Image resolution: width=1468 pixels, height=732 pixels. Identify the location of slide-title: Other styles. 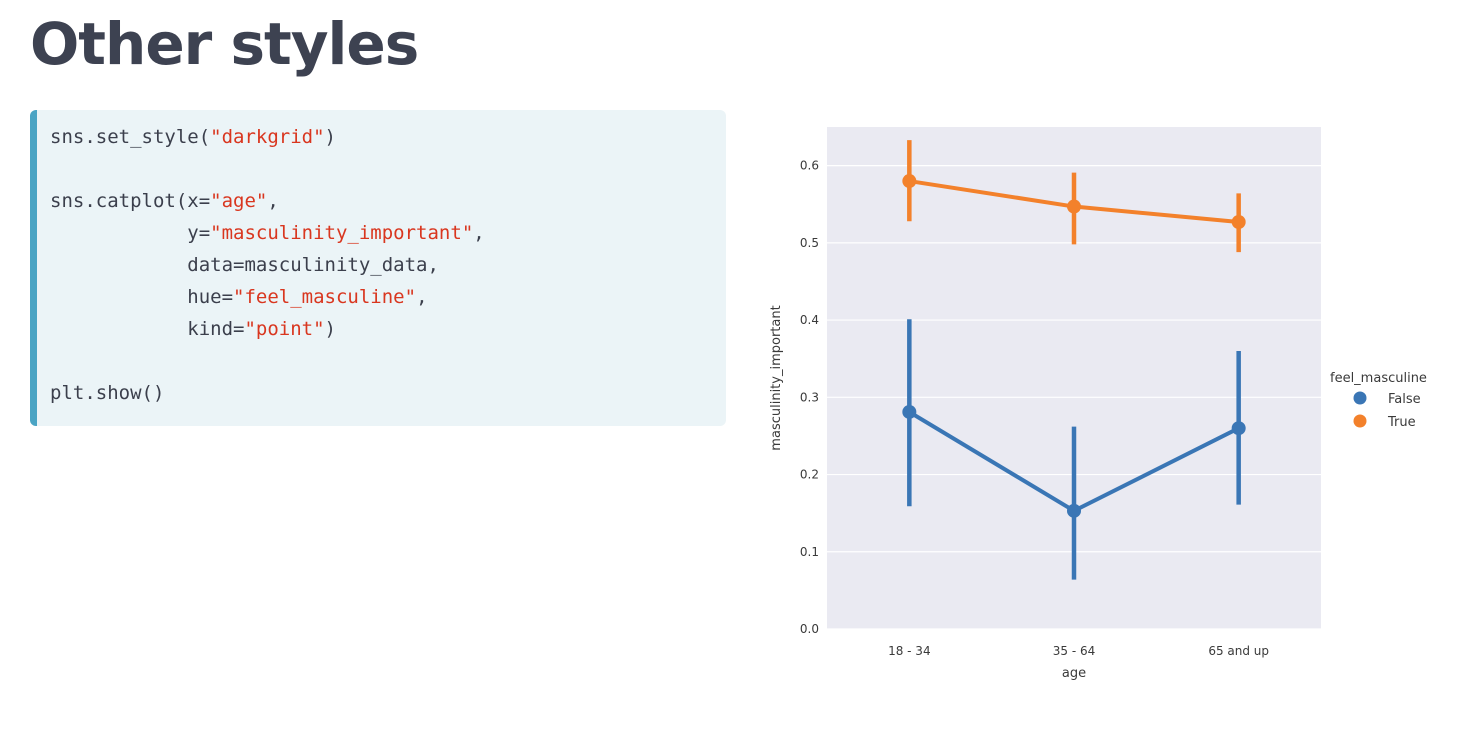
(224, 44).